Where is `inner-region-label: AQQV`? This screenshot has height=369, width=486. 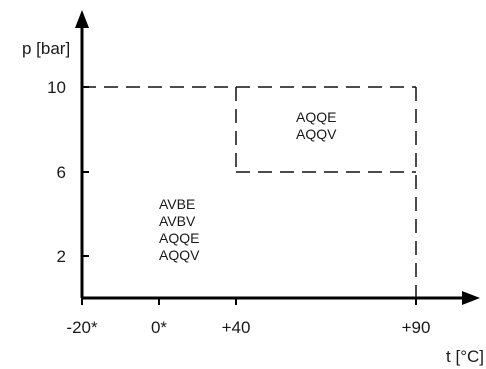
inner-region-label: AQQV is located at coordinates (316, 134).